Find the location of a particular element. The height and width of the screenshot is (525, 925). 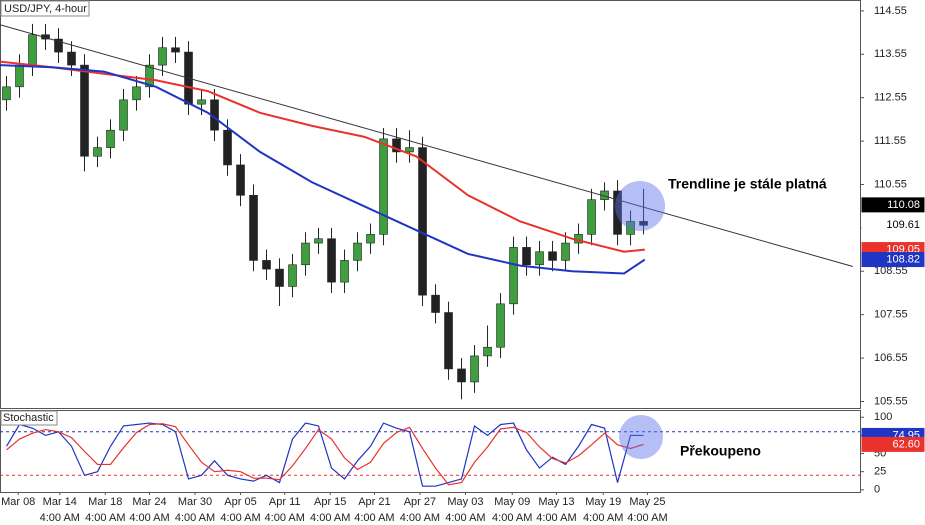

x-tick-label: Mar 08 is located at coordinates (18, 502).